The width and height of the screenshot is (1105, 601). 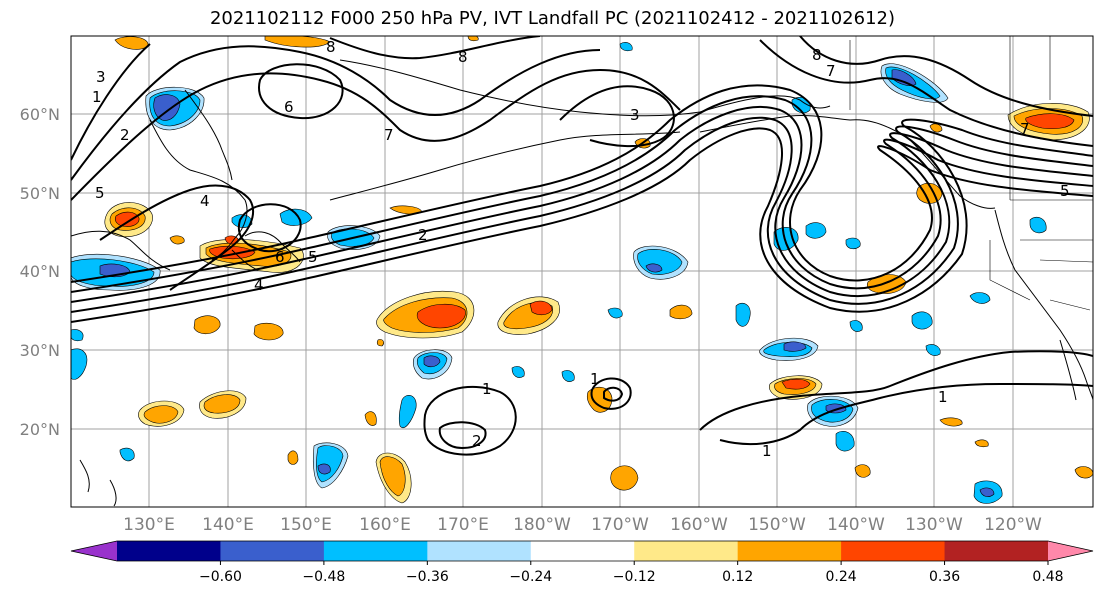 What do you see at coordinates (40, 350) in the screenshot?
I see `lat-label-30n: 30°N` at bounding box center [40, 350].